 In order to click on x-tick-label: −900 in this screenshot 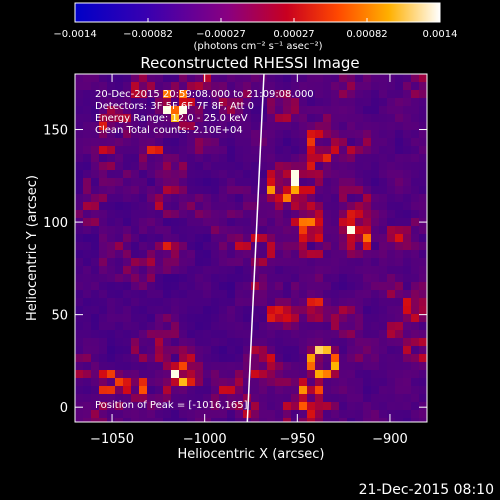, I will do `click(390, 439)`.